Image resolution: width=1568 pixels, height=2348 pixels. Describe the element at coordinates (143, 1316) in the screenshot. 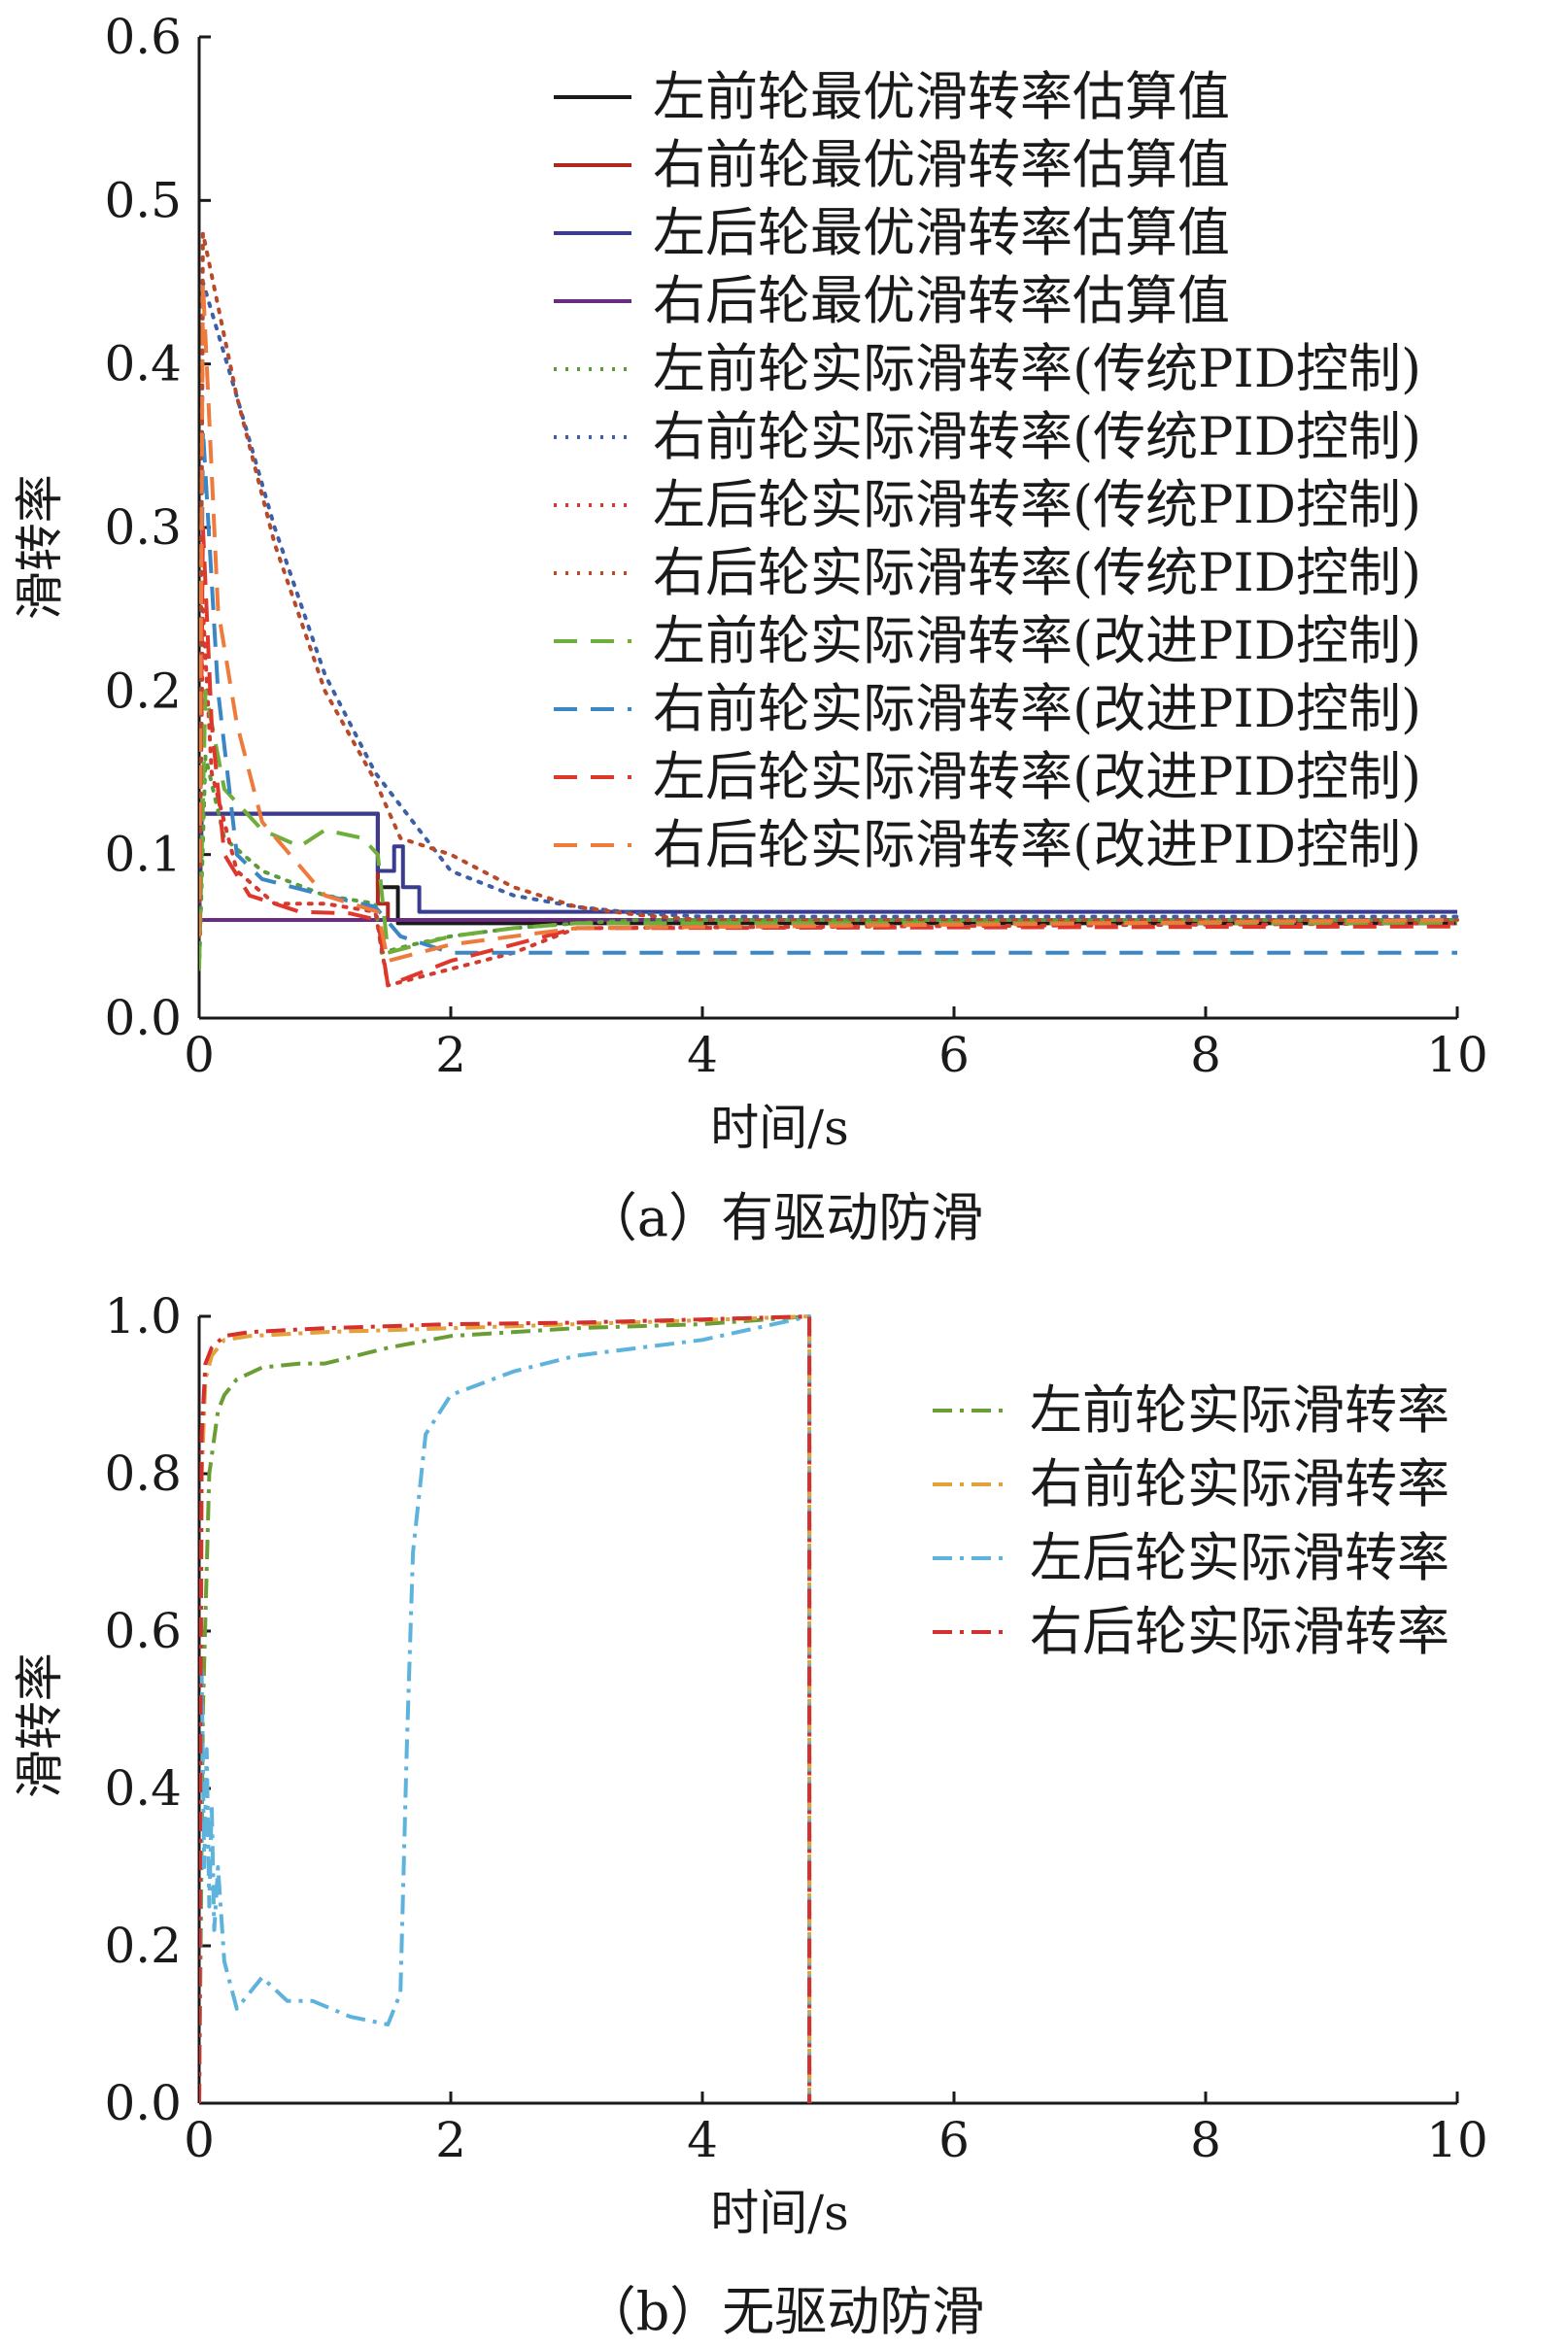

I see `y-tick-label: 1.0` at that location.